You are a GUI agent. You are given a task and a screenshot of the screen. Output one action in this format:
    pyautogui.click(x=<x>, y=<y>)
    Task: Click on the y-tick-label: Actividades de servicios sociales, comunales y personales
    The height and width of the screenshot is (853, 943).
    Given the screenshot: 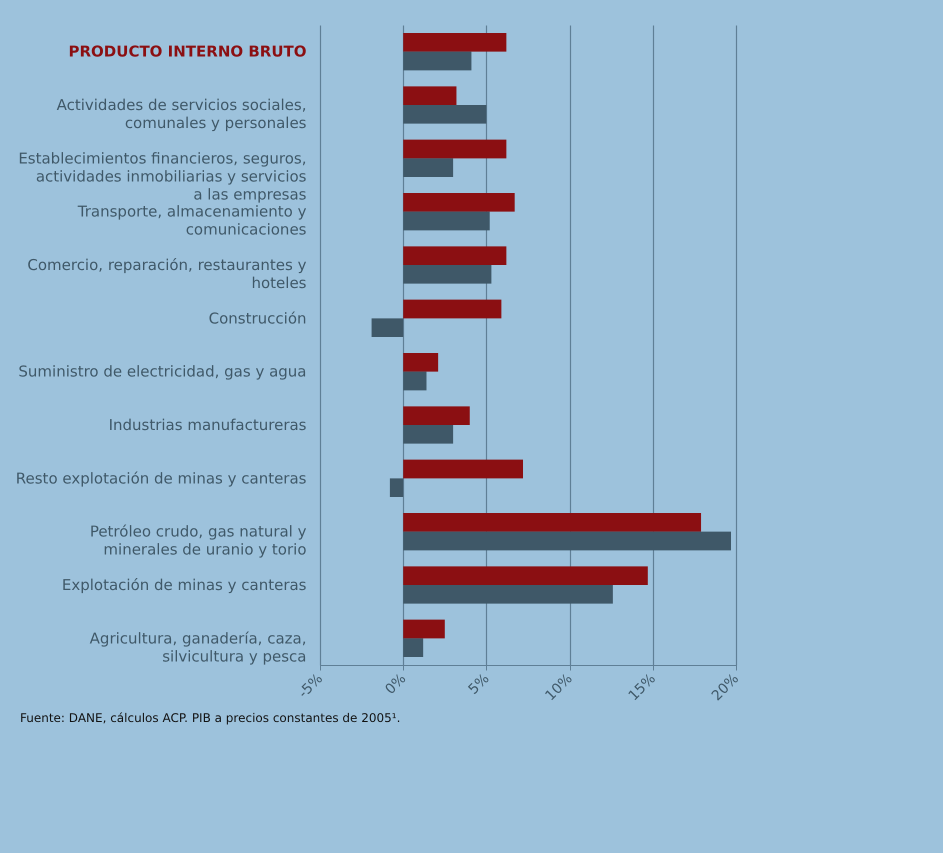 What is the action you would take?
    pyautogui.click(x=181, y=114)
    